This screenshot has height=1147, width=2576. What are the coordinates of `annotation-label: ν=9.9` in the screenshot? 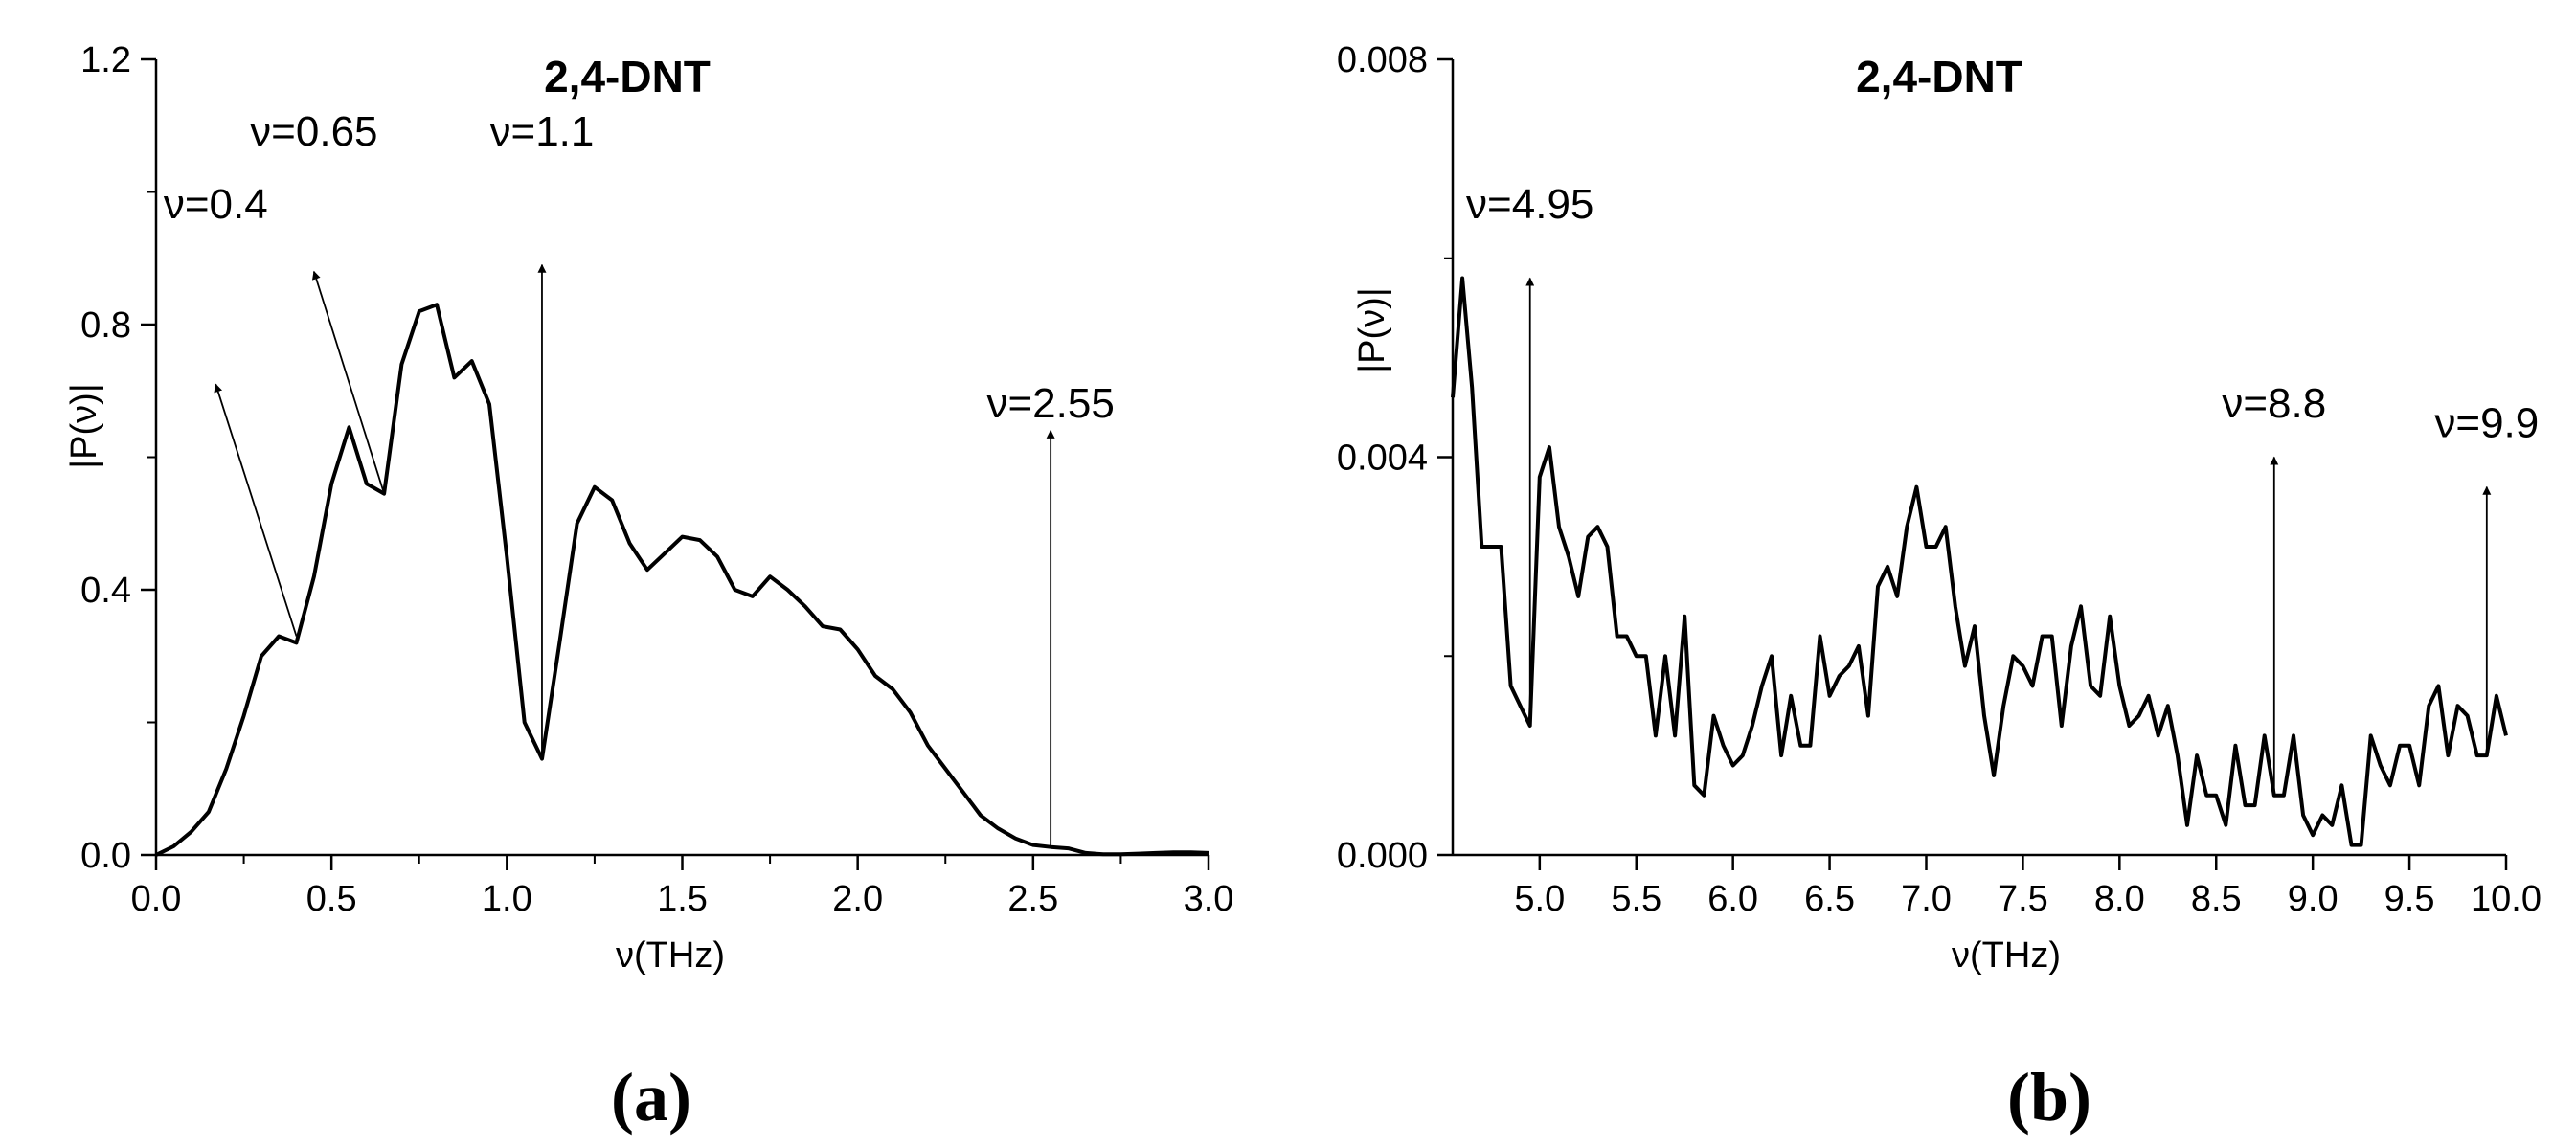 It's located at (2486, 423).